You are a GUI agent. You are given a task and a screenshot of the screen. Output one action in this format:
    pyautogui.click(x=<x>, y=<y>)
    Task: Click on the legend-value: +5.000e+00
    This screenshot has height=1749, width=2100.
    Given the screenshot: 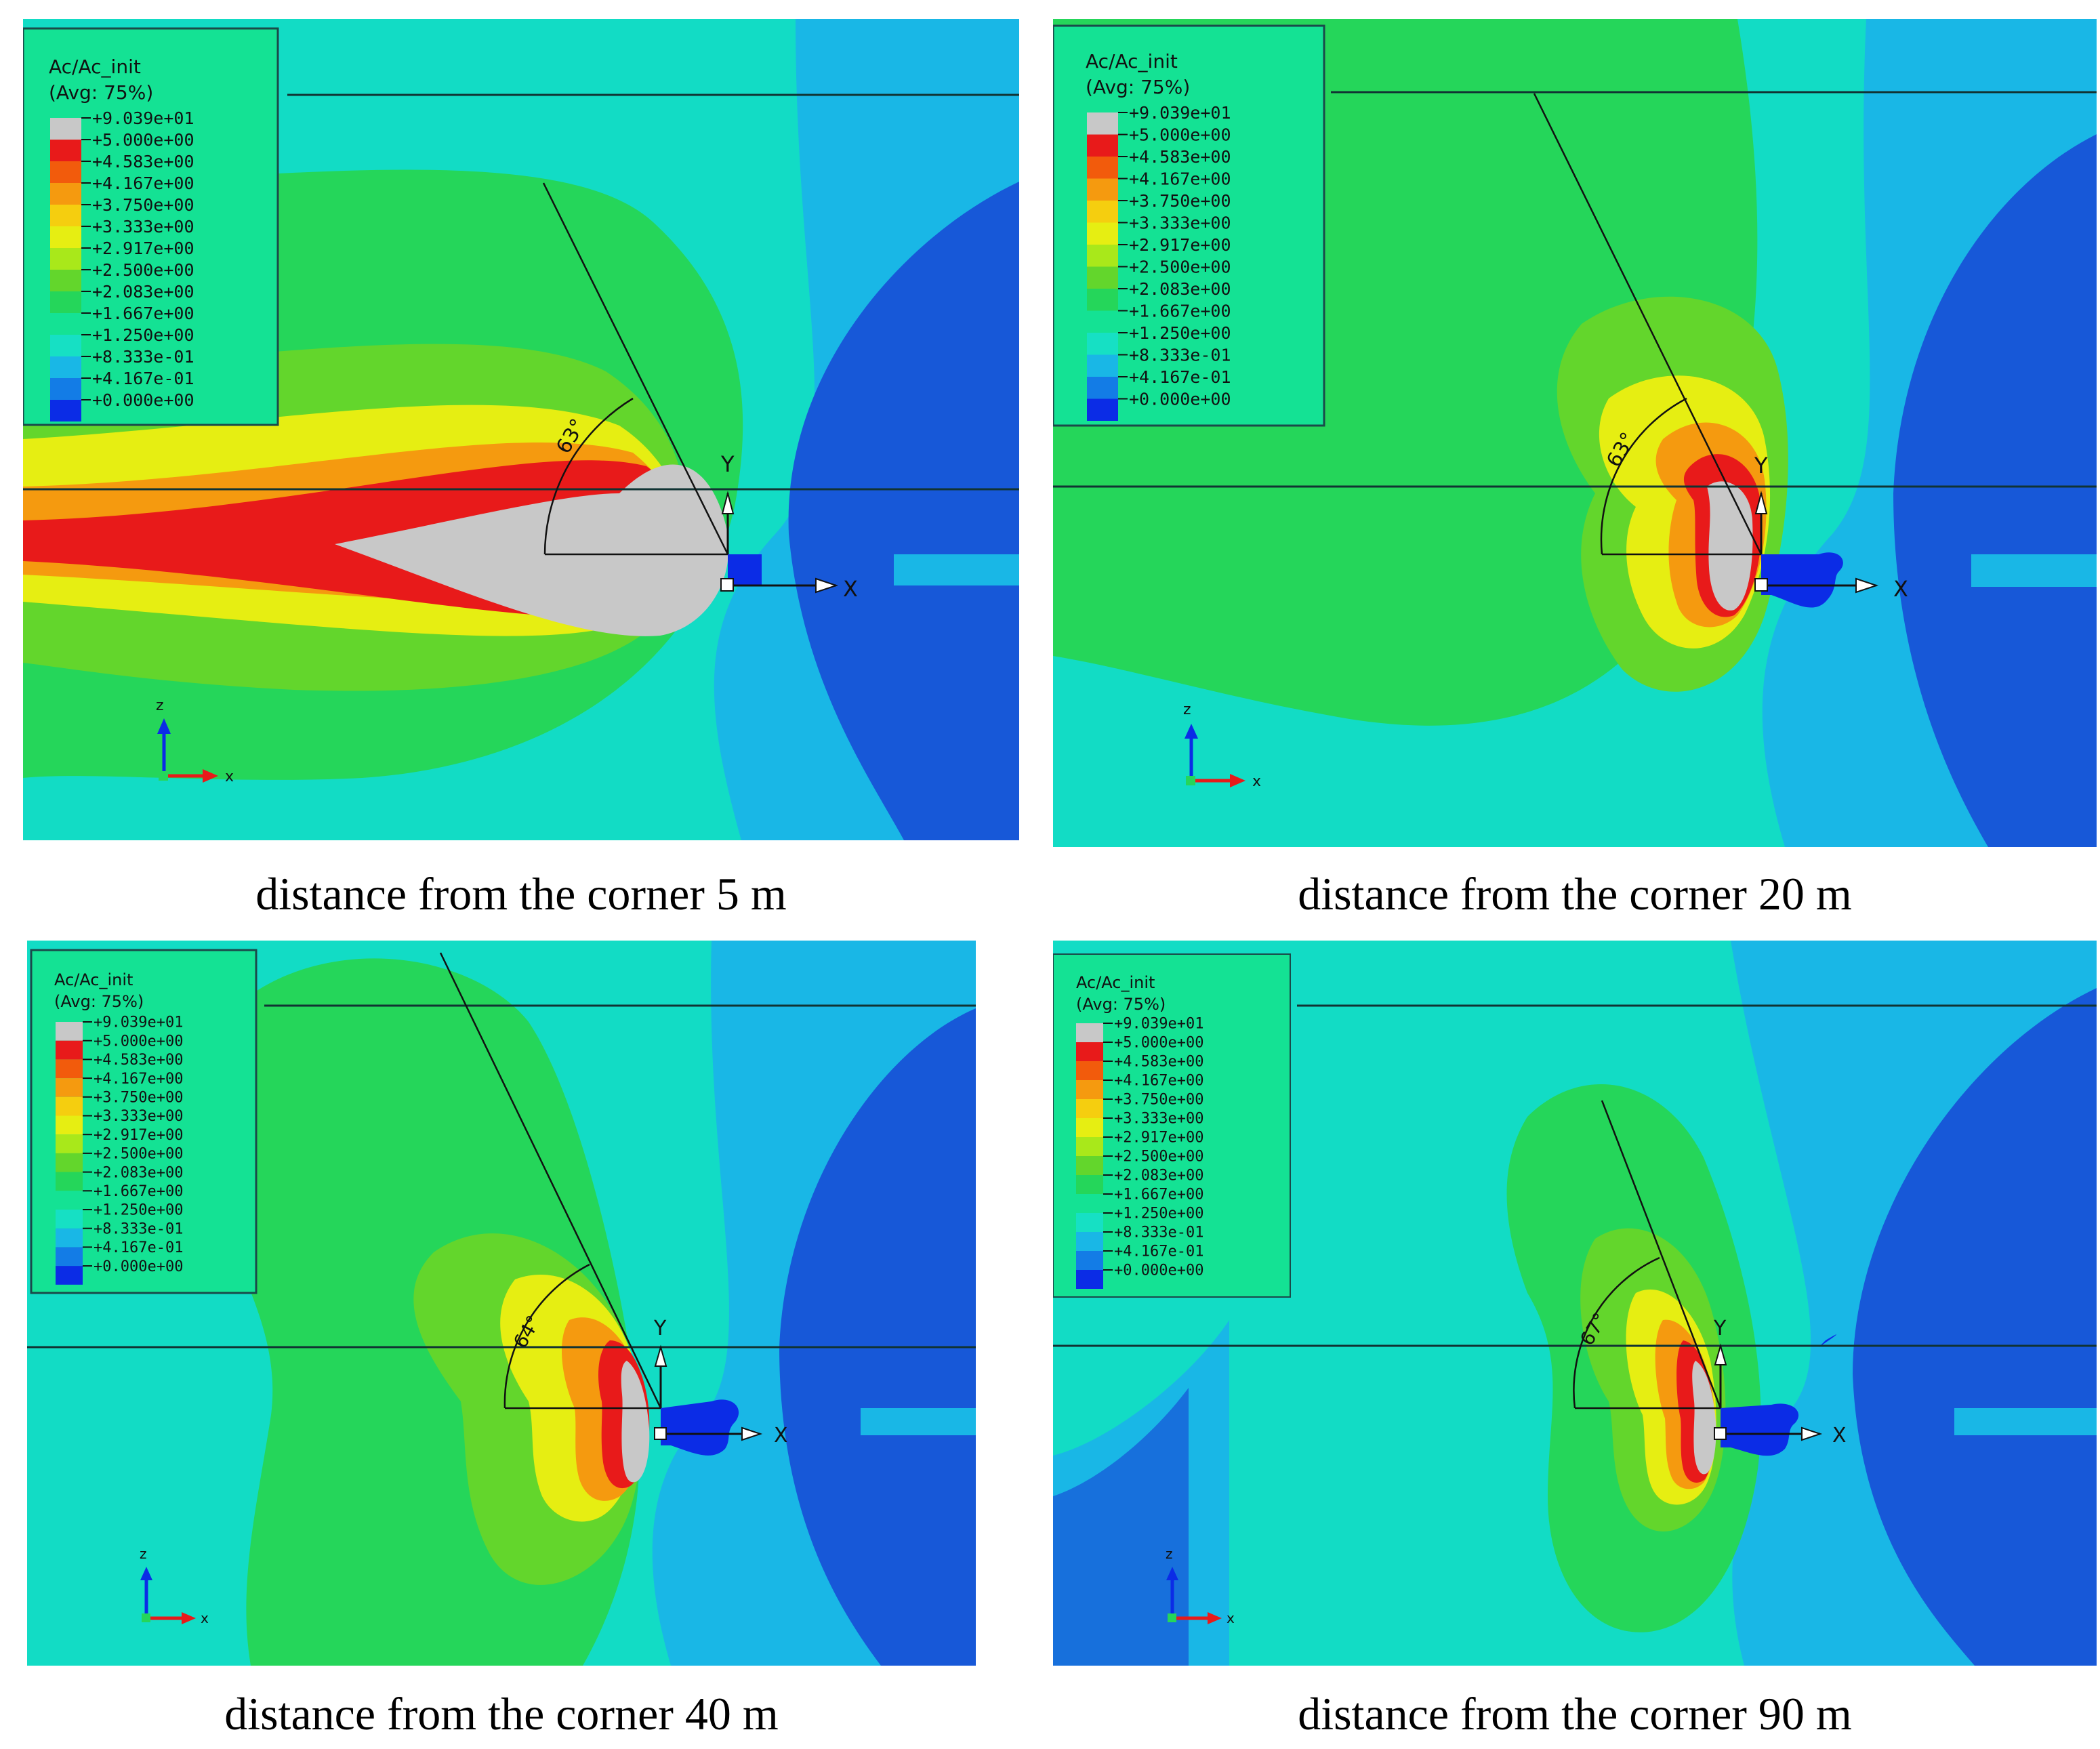 What is the action you would take?
    pyautogui.click(x=1158, y=1043)
    